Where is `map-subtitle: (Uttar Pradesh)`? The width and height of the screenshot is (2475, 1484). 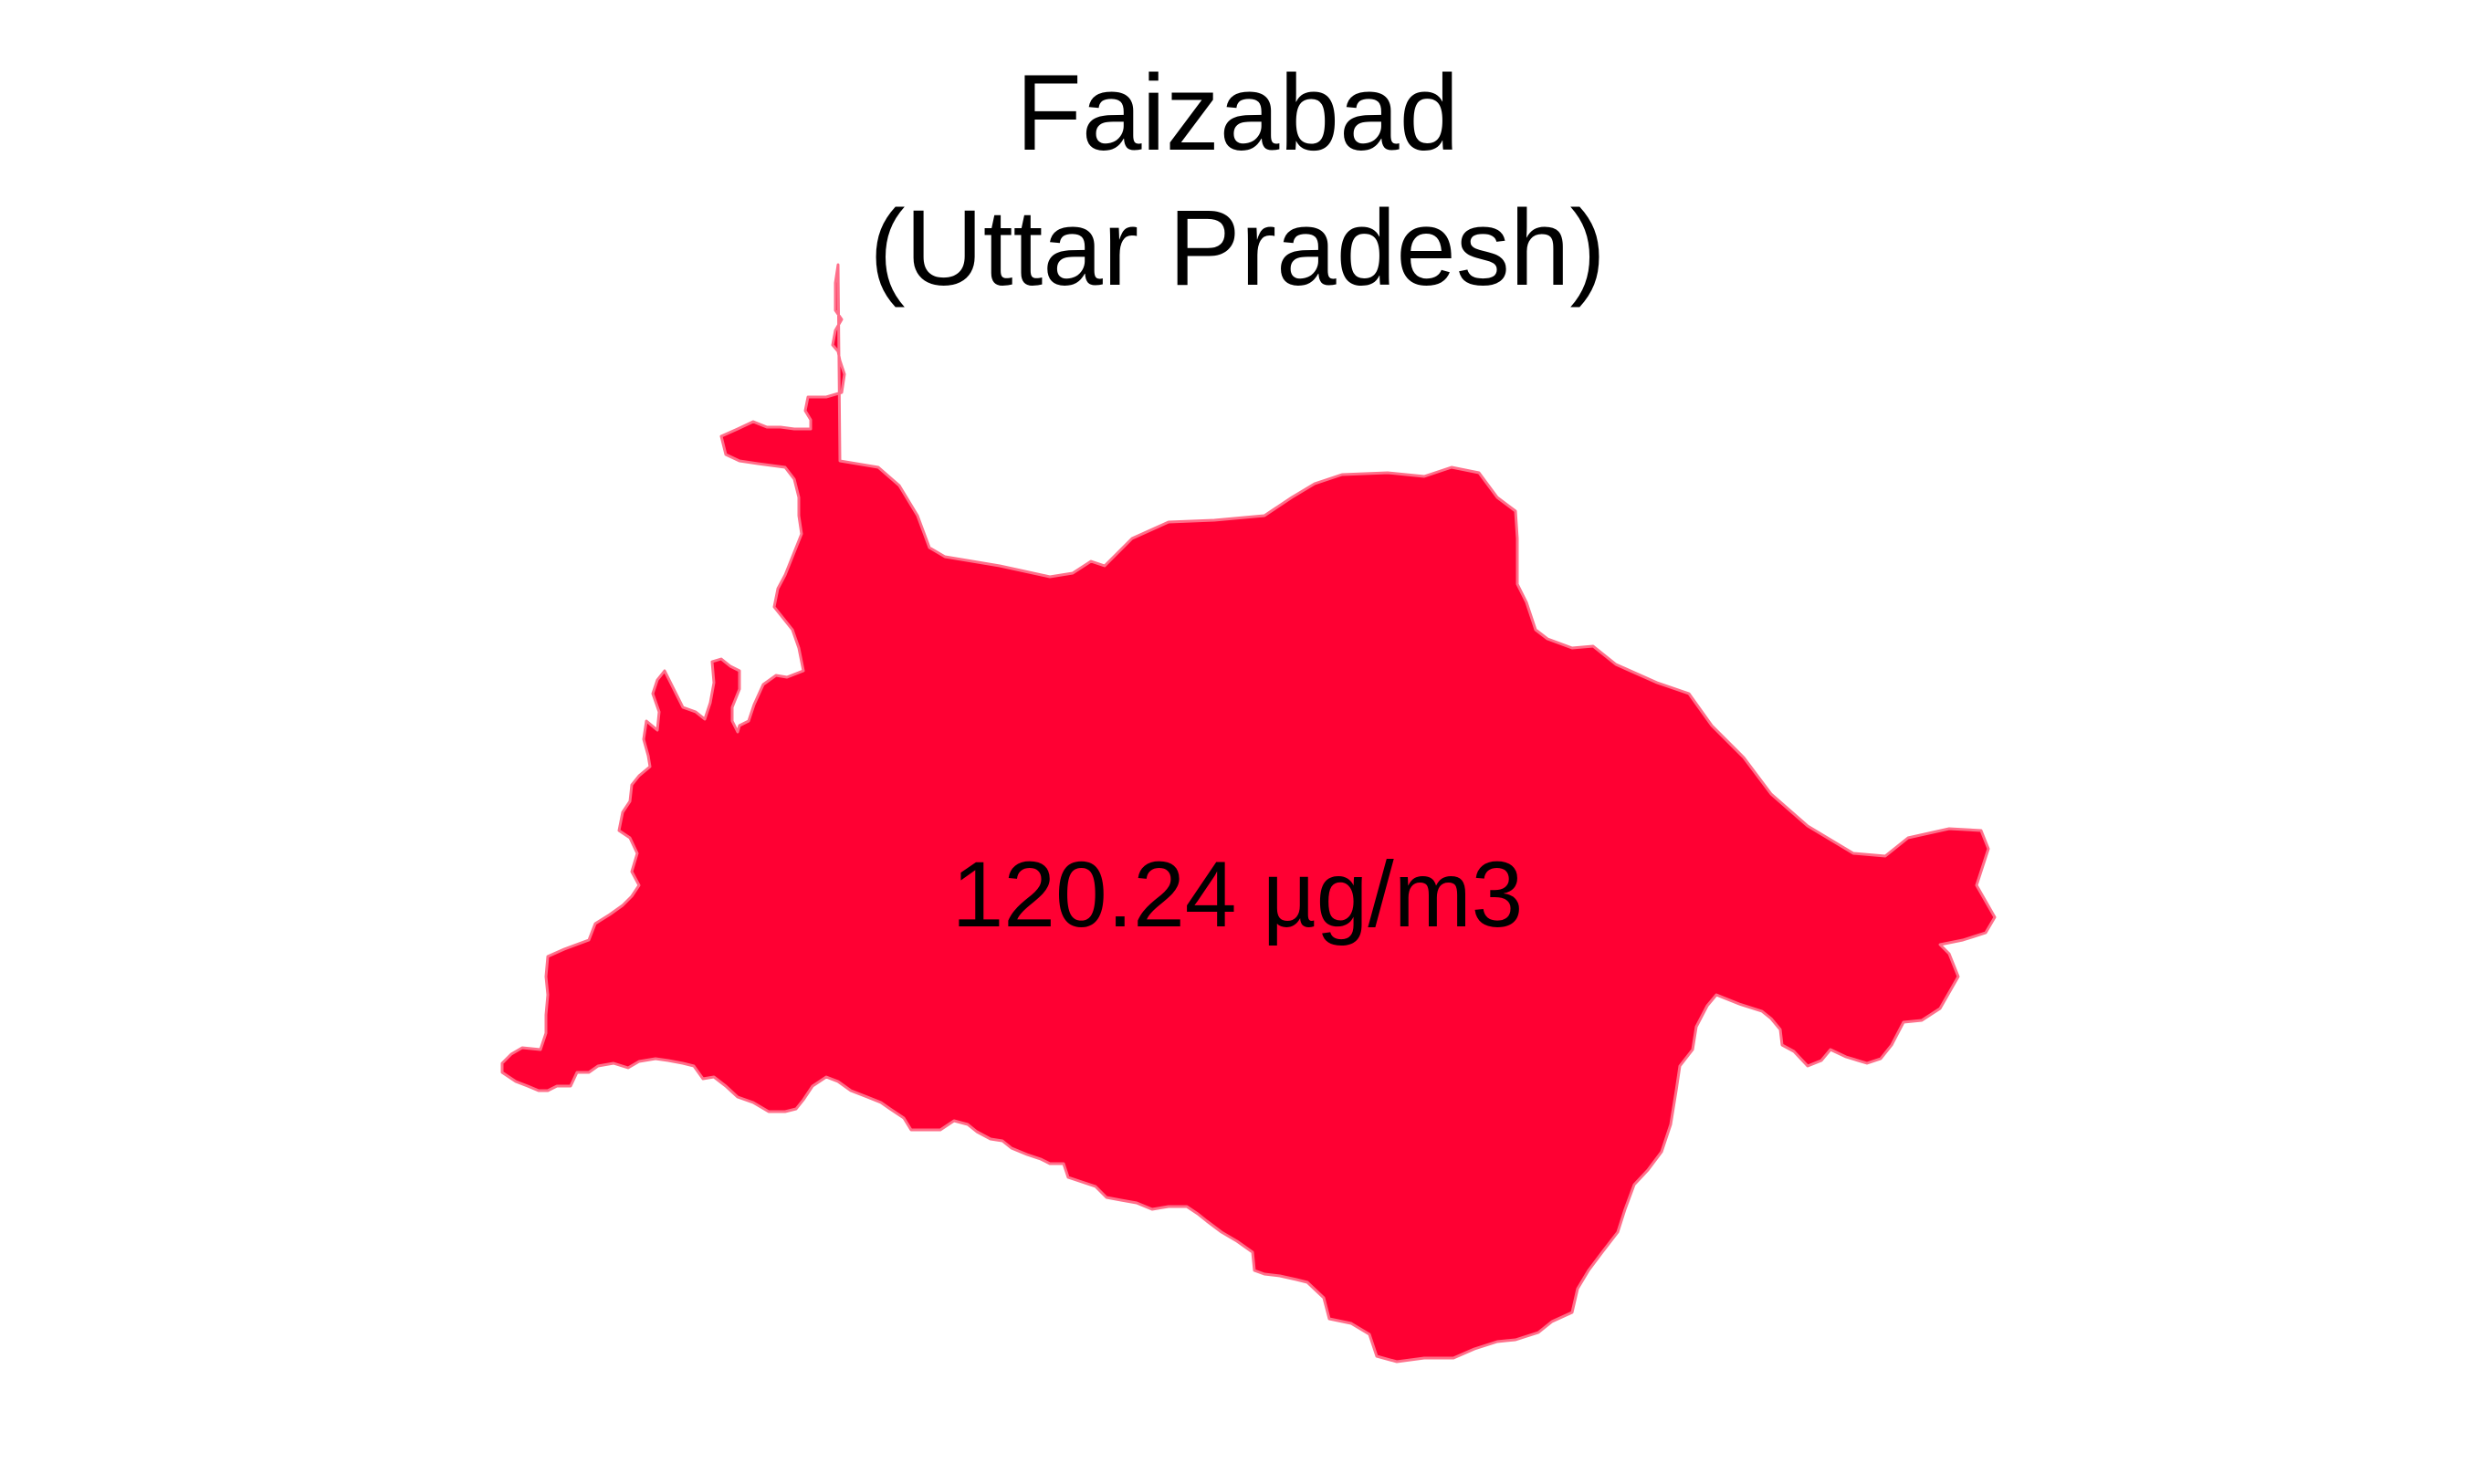
map-subtitle: (Uttar Pradesh) is located at coordinates (1237, 248).